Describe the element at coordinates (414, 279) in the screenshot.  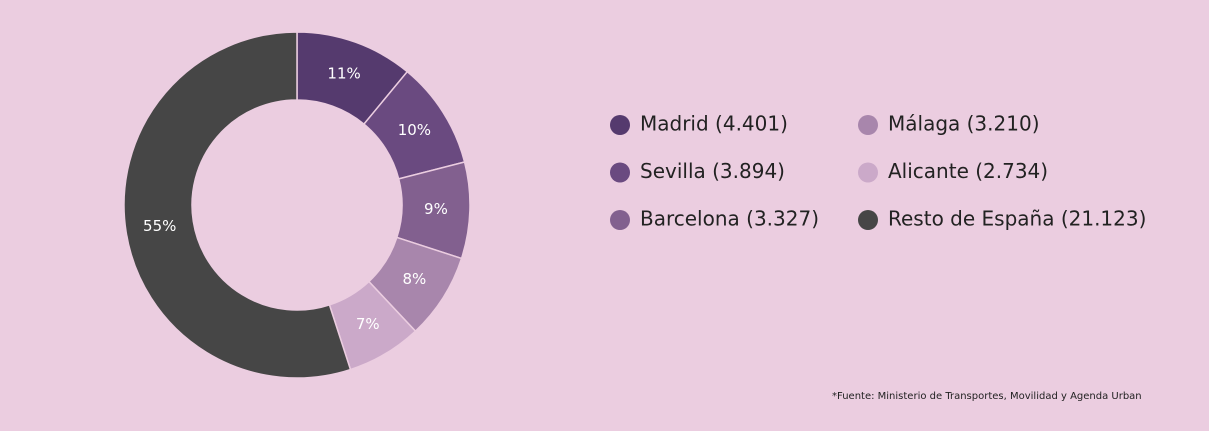
I see `data-label: 8%` at that location.